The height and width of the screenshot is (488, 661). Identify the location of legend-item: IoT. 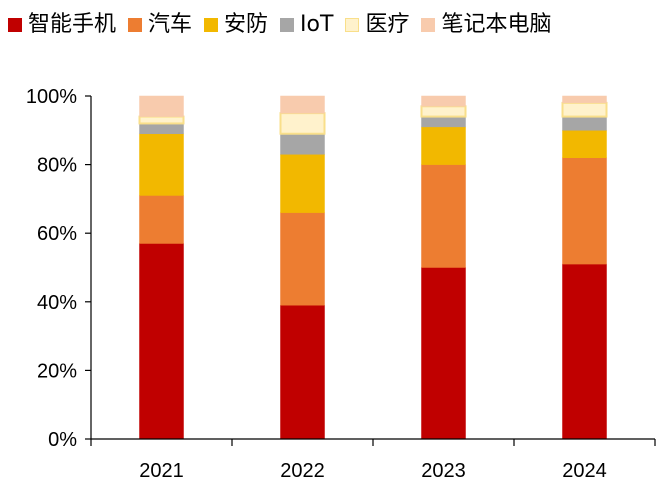
(306, 25).